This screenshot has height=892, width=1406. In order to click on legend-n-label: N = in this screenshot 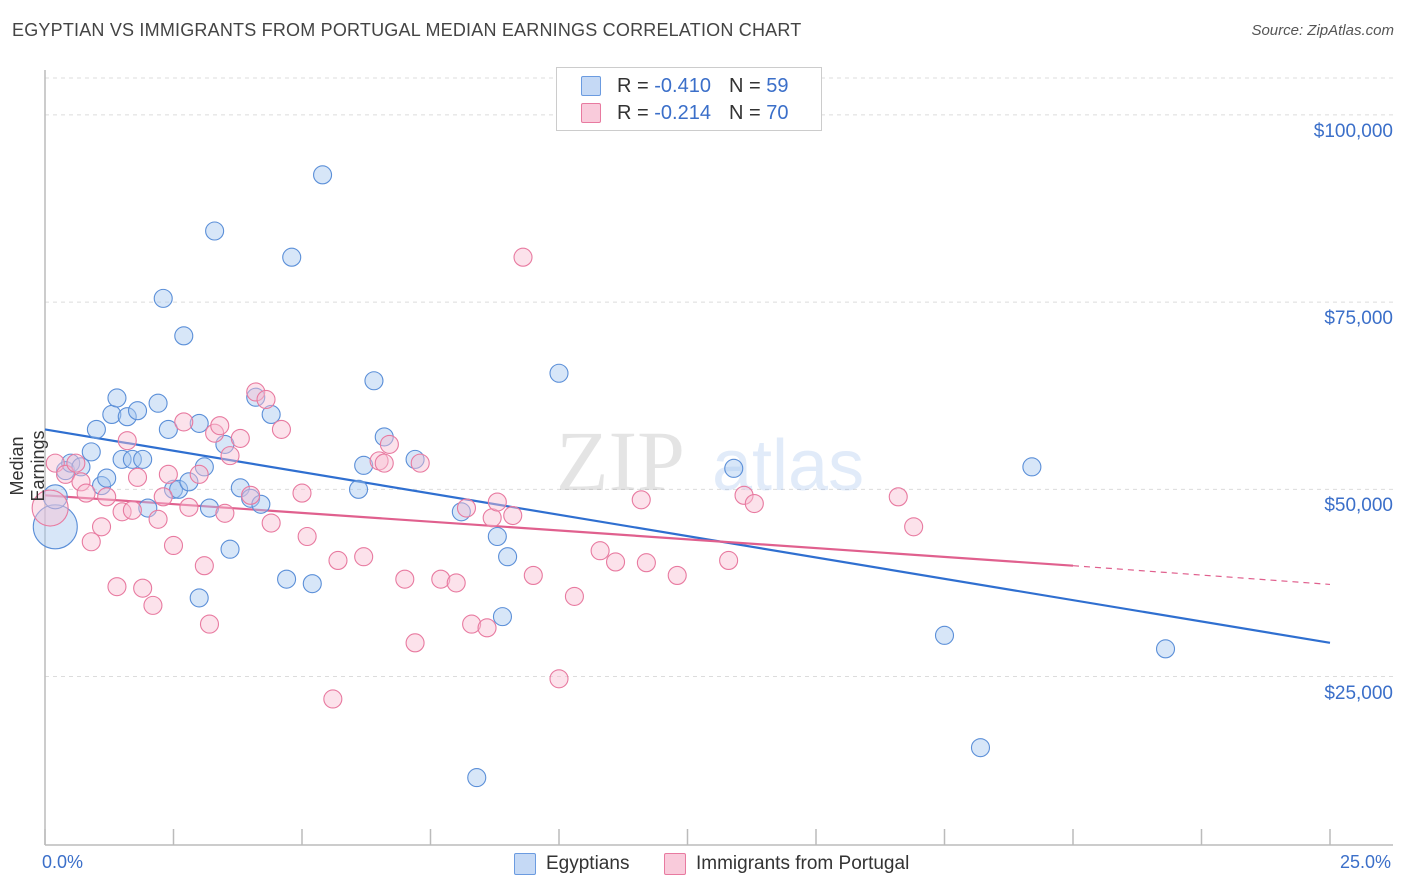, I will do `click(744, 112)`.